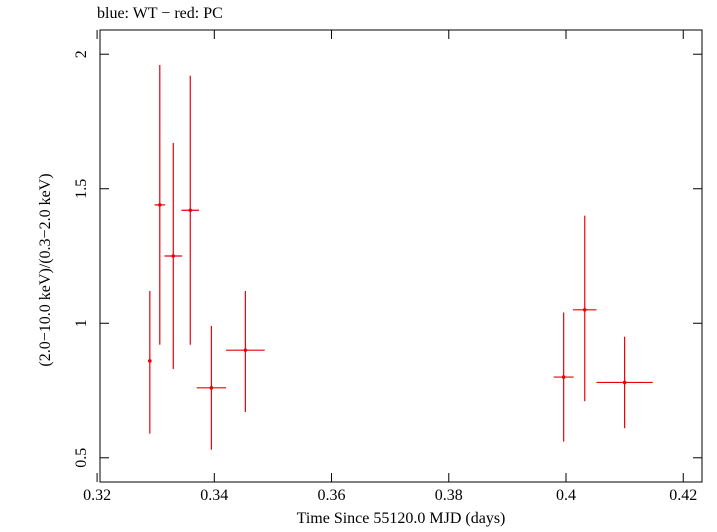  What do you see at coordinates (97, 495) in the screenshot?
I see `x-tick-label: 0.32` at bounding box center [97, 495].